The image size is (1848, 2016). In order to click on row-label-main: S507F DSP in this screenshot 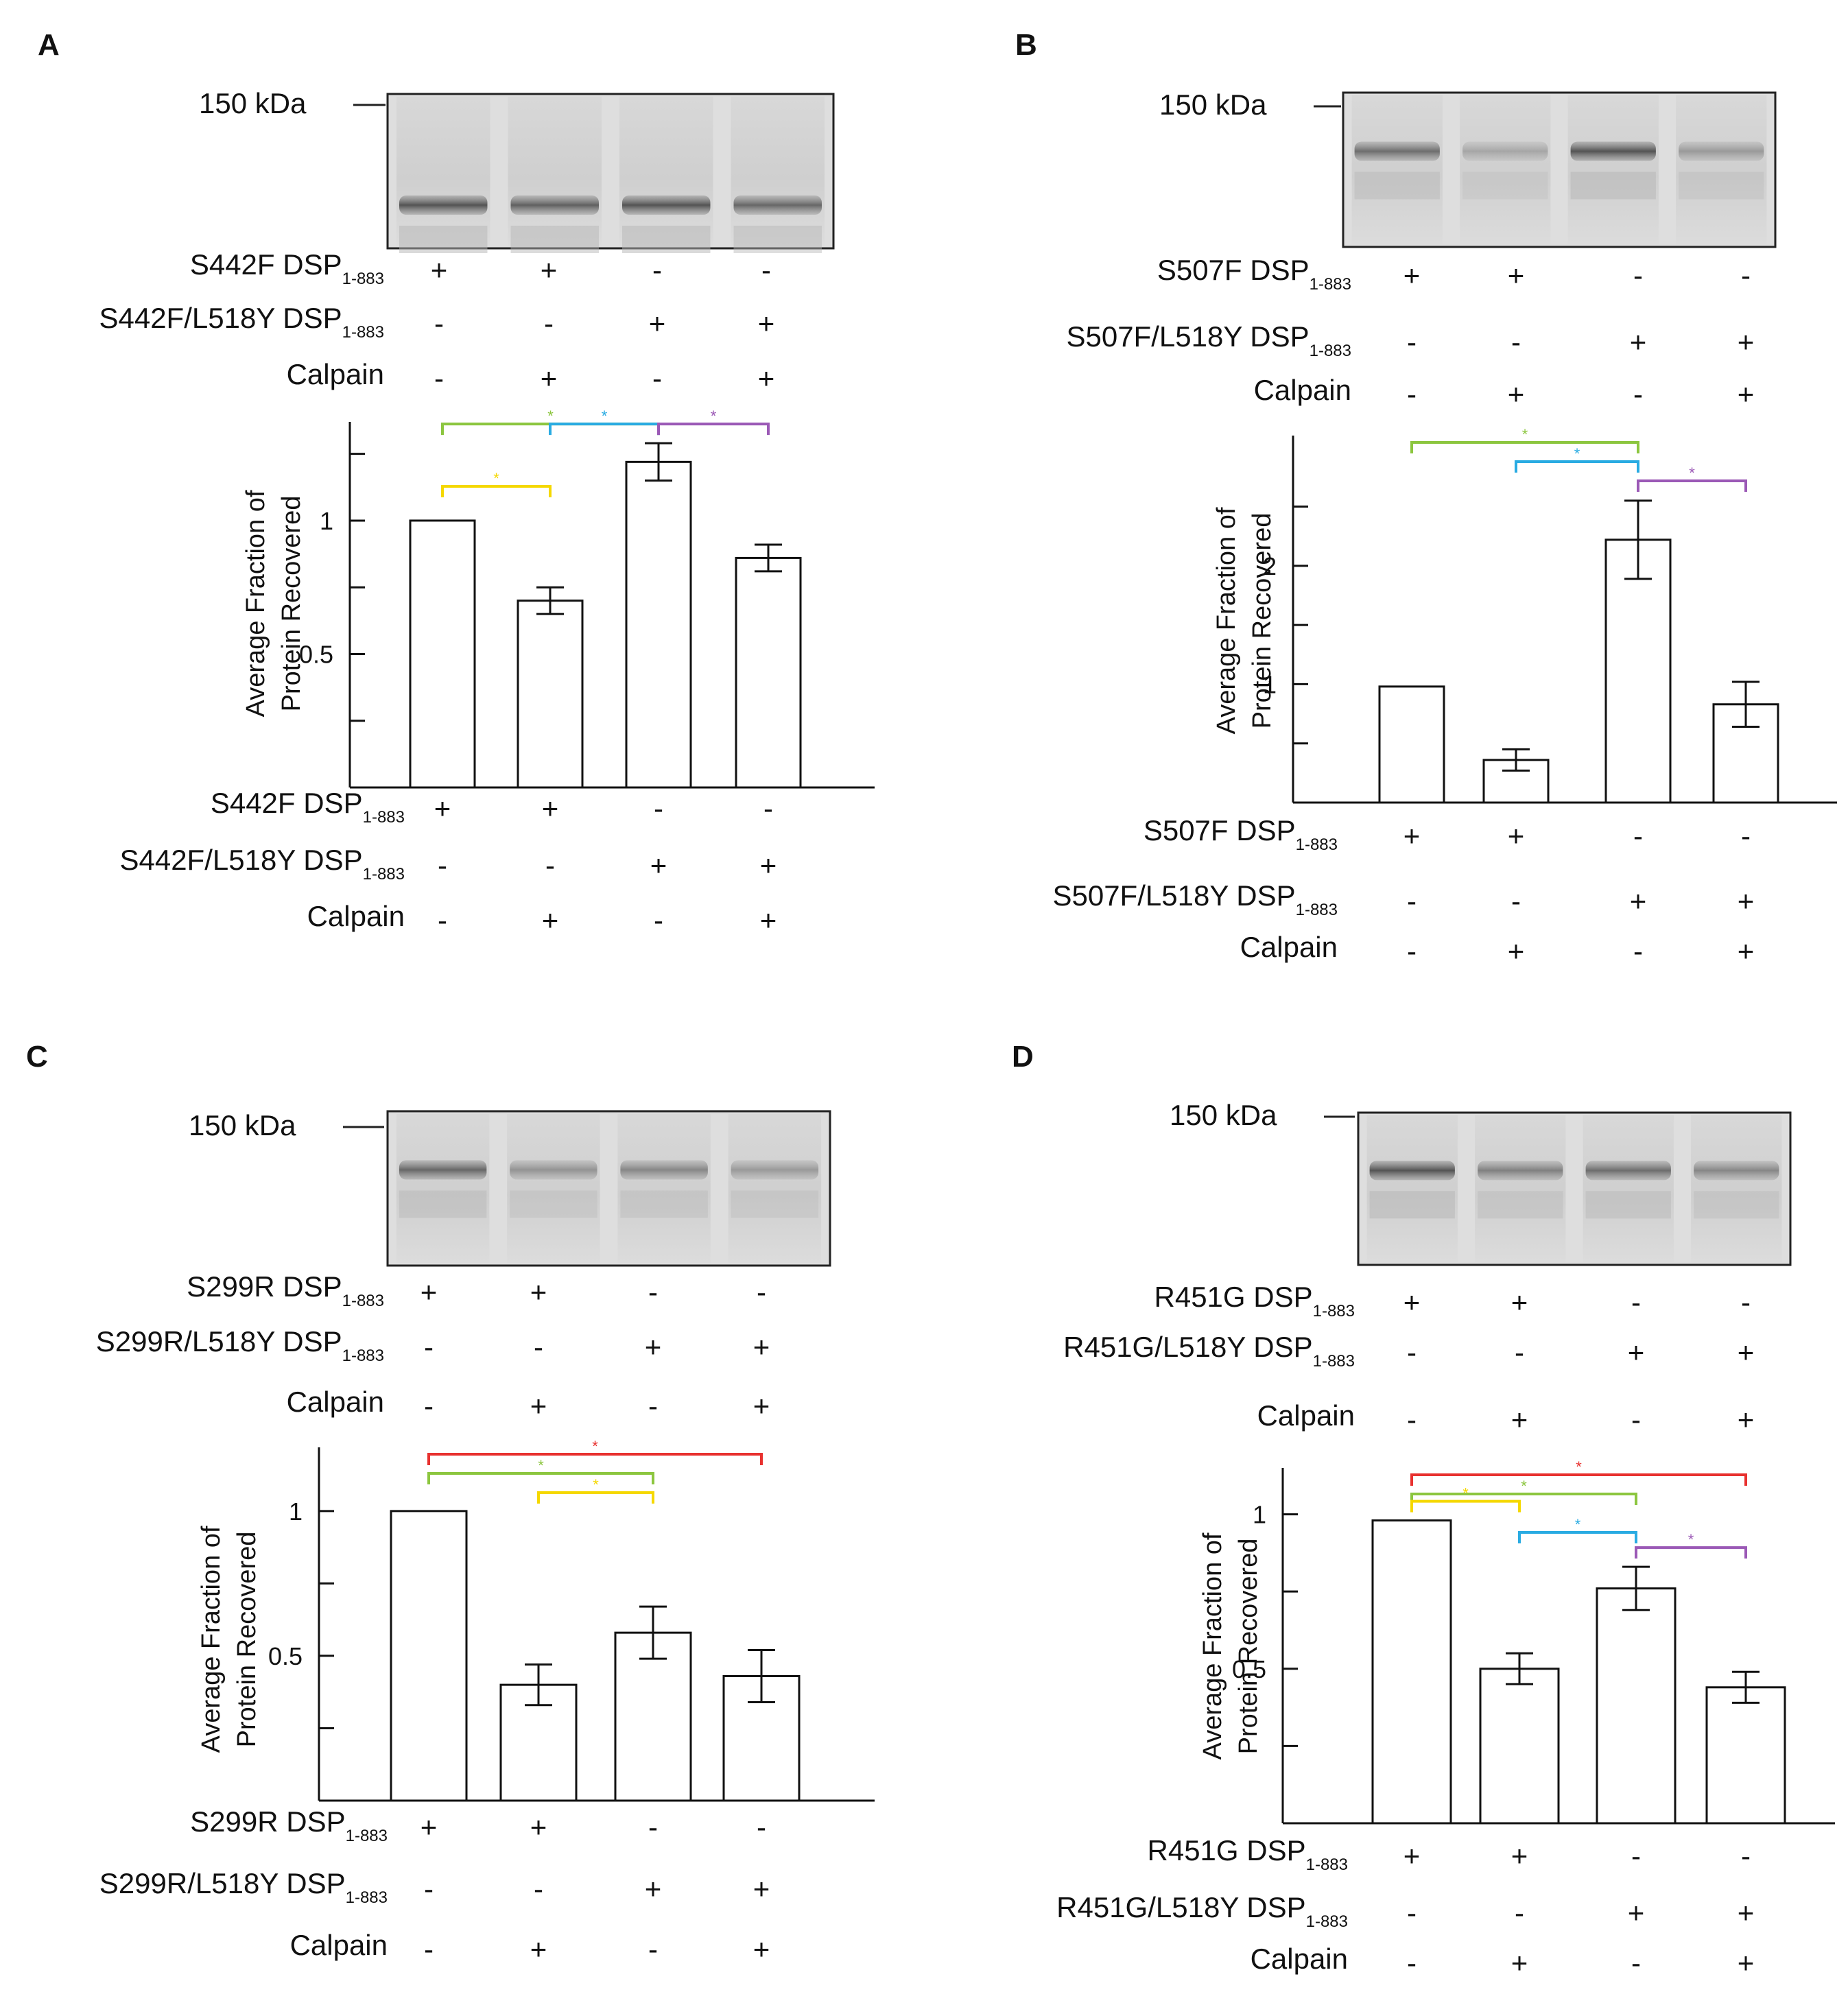, I will do `click(1233, 270)`.